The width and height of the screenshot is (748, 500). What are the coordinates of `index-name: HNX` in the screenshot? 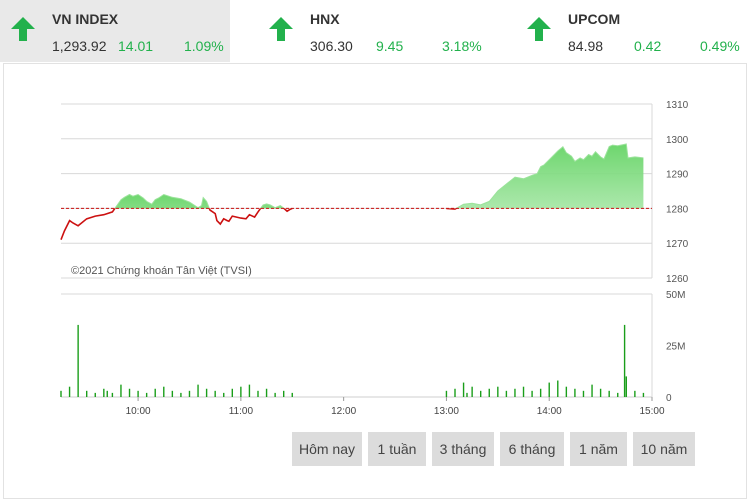 It's located at (325, 19).